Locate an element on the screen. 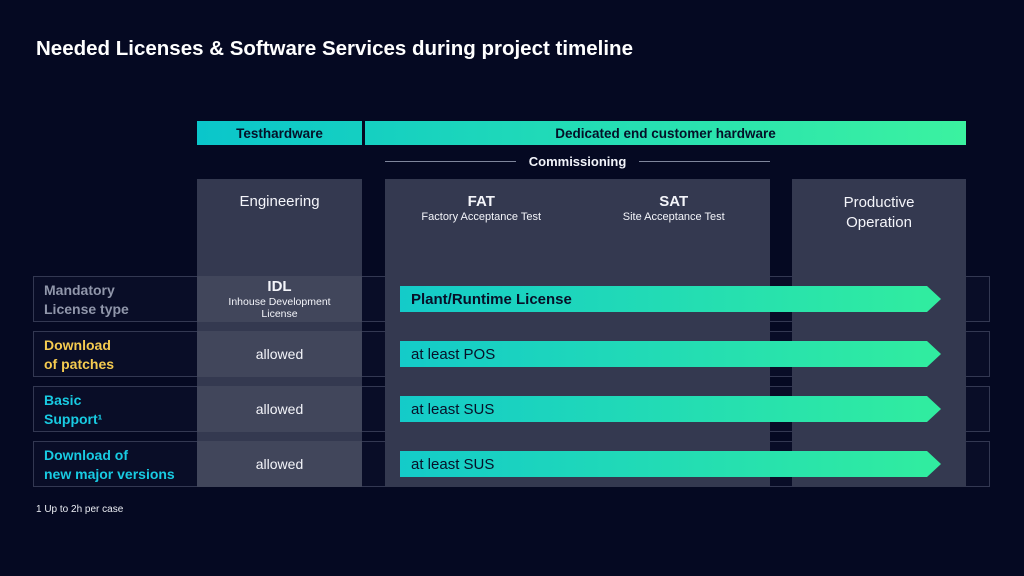  arrow-at-least-pos: at least POS is located at coordinates (670, 354).